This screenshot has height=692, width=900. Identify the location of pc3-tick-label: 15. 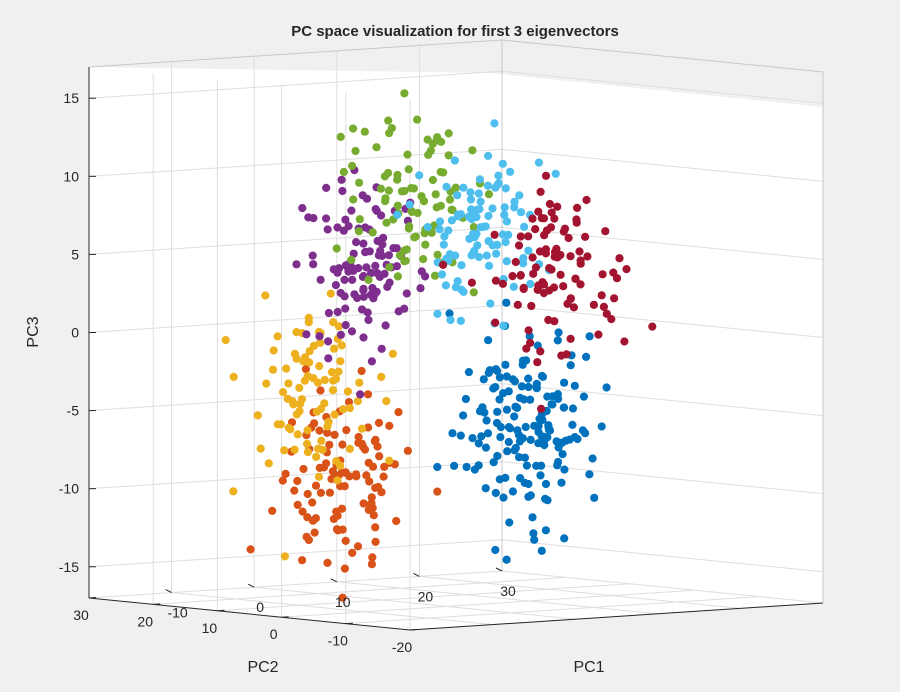
(71, 98).